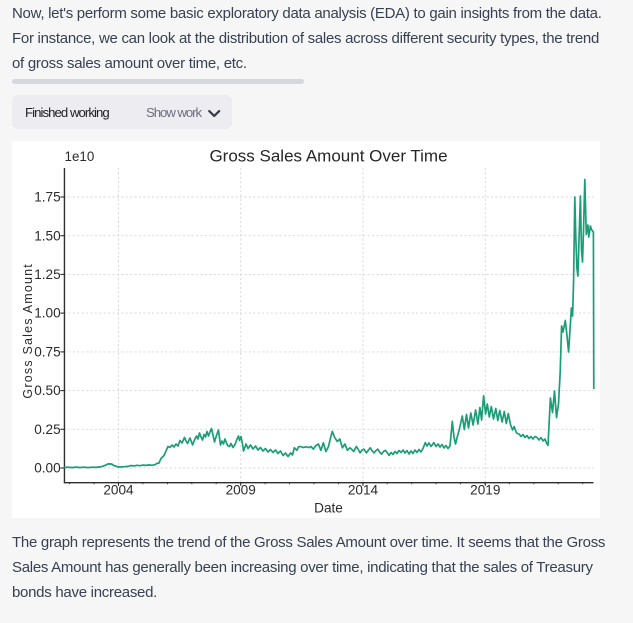 The height and width of the screenshot is (623, 633). What do you see at coordinates (47, 313) in the screenshot?
I see `svg-text: 1.00` at bounding box center [47, 313].